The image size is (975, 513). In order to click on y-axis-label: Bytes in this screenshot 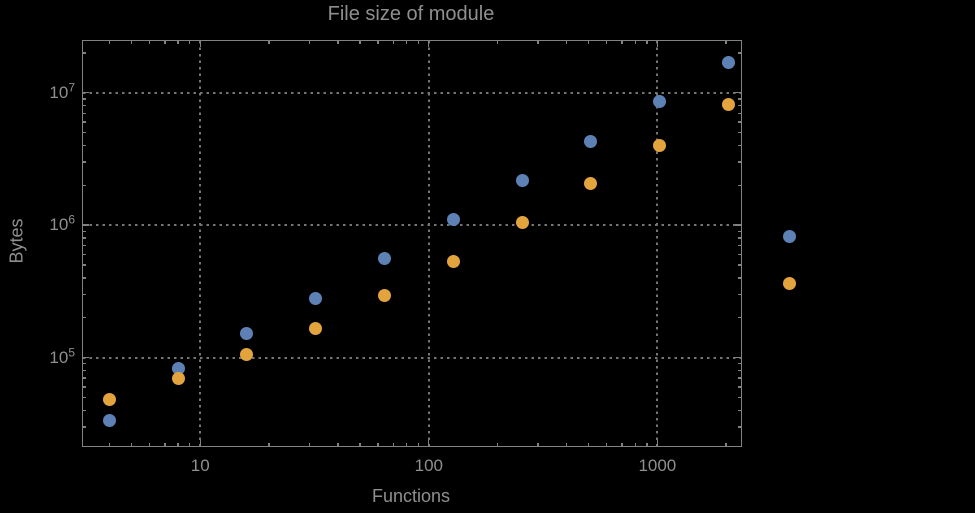, I will do `click(16, 241)`.